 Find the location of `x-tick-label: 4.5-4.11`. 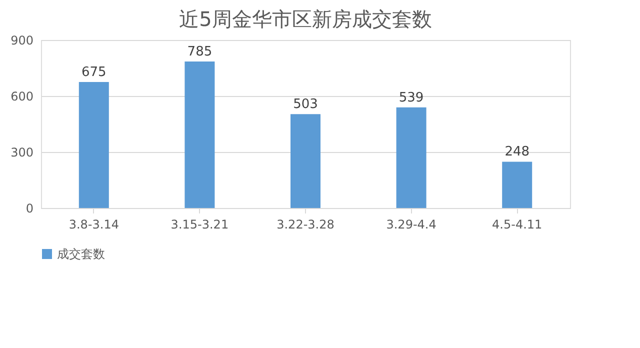

x-tick-label: 4.5-4.11 is located at coordinates (517, 225).